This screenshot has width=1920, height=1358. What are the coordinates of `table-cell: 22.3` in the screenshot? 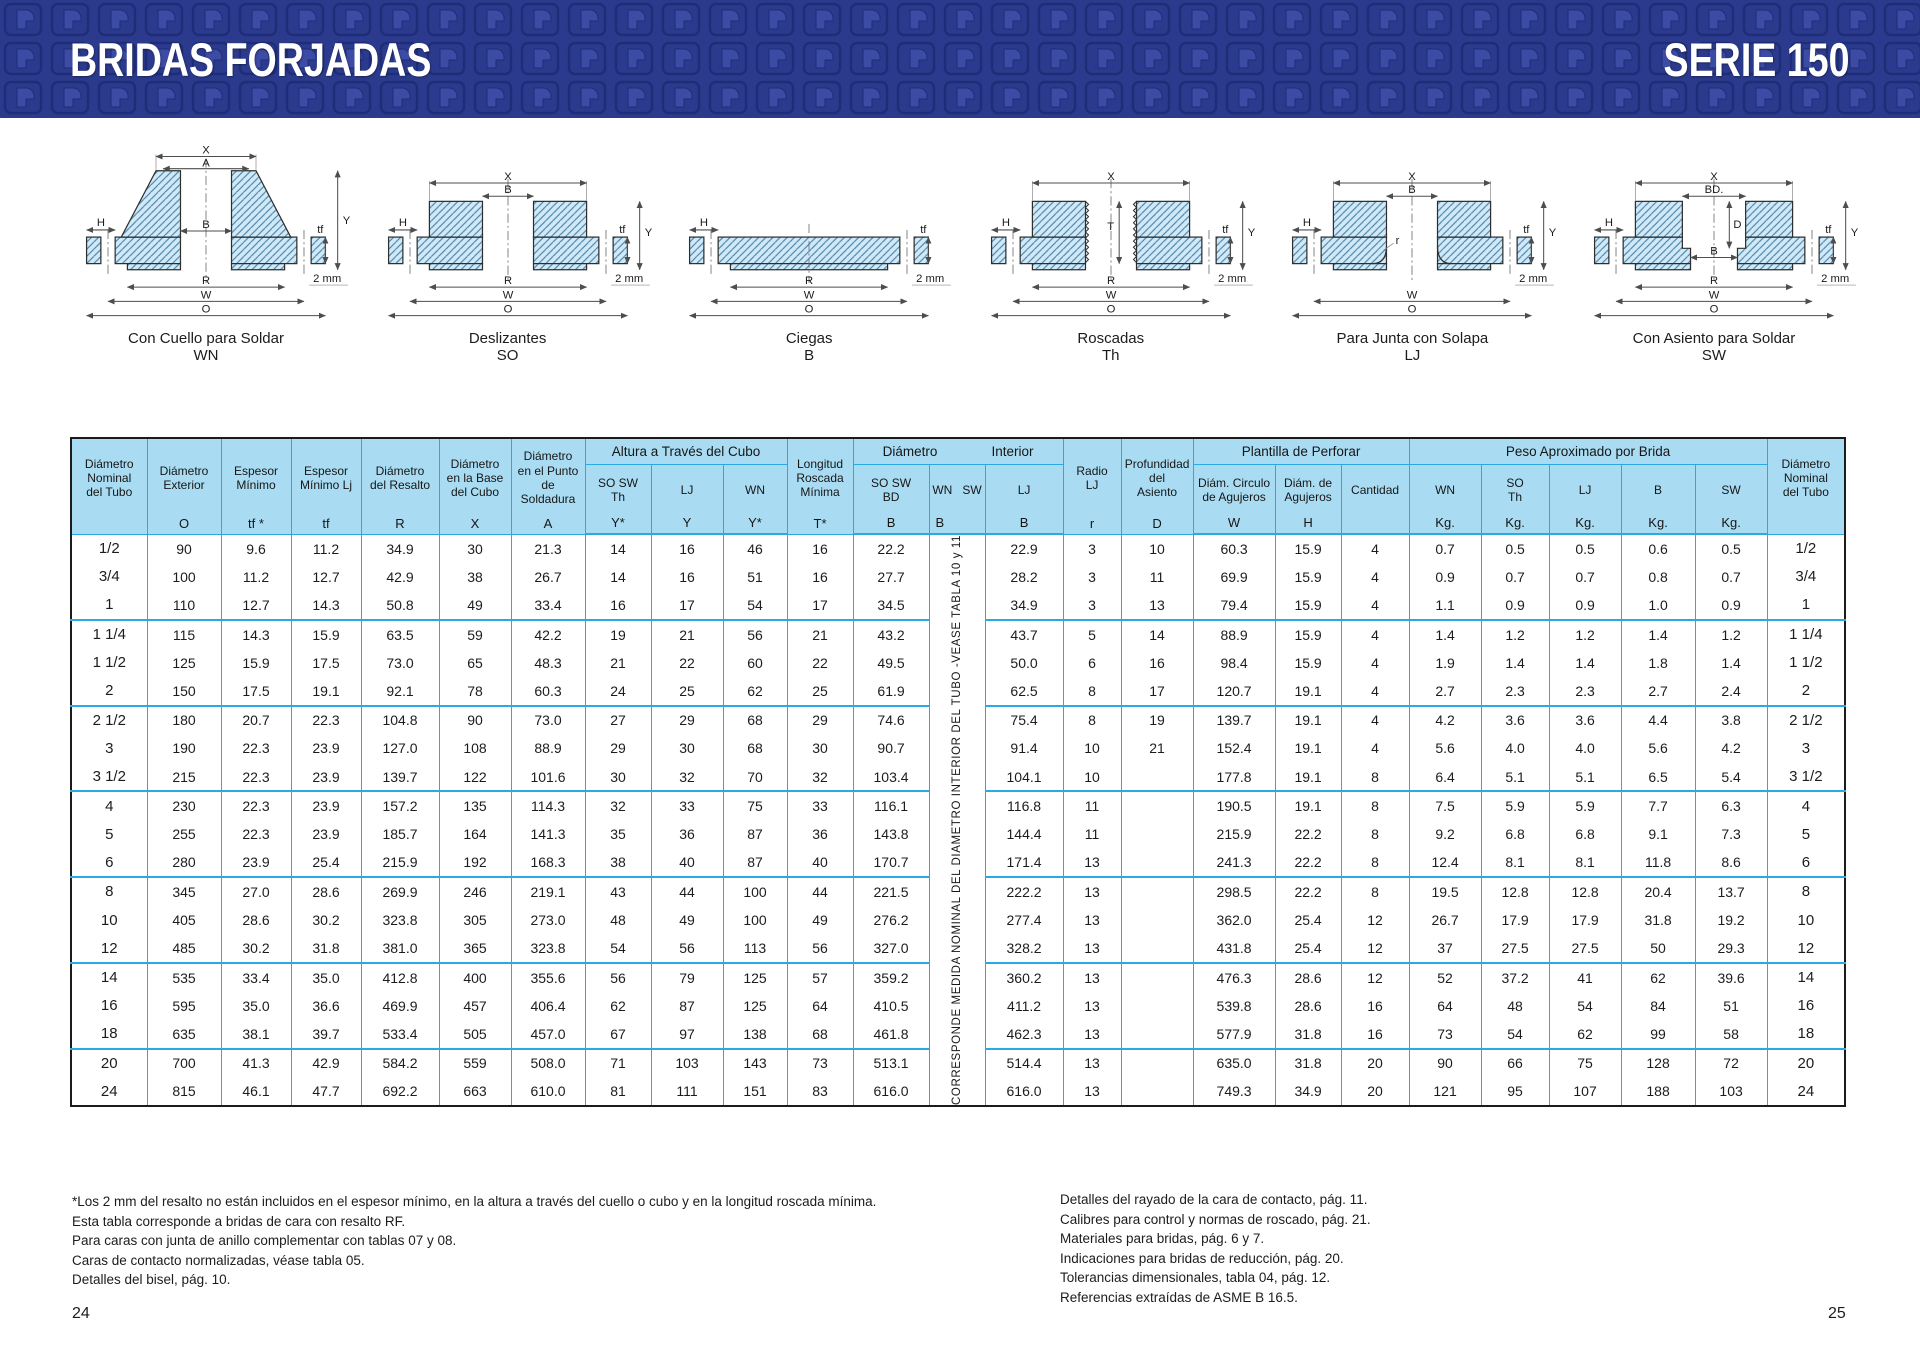 It's located at (256, 805).